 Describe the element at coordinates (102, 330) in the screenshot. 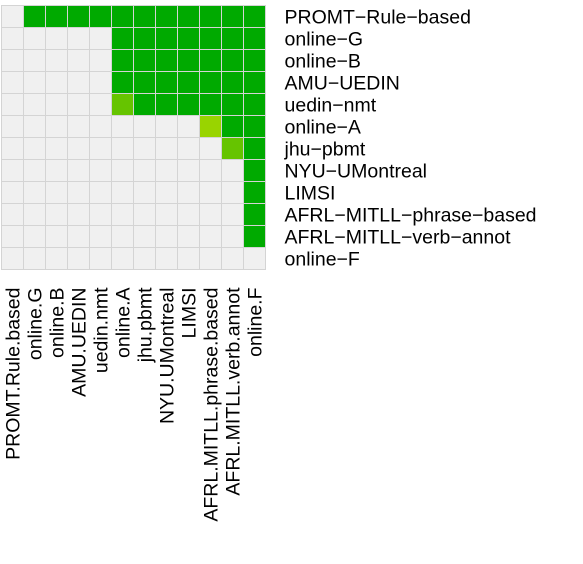

I see `column-label: uedin.nmt` at that location.